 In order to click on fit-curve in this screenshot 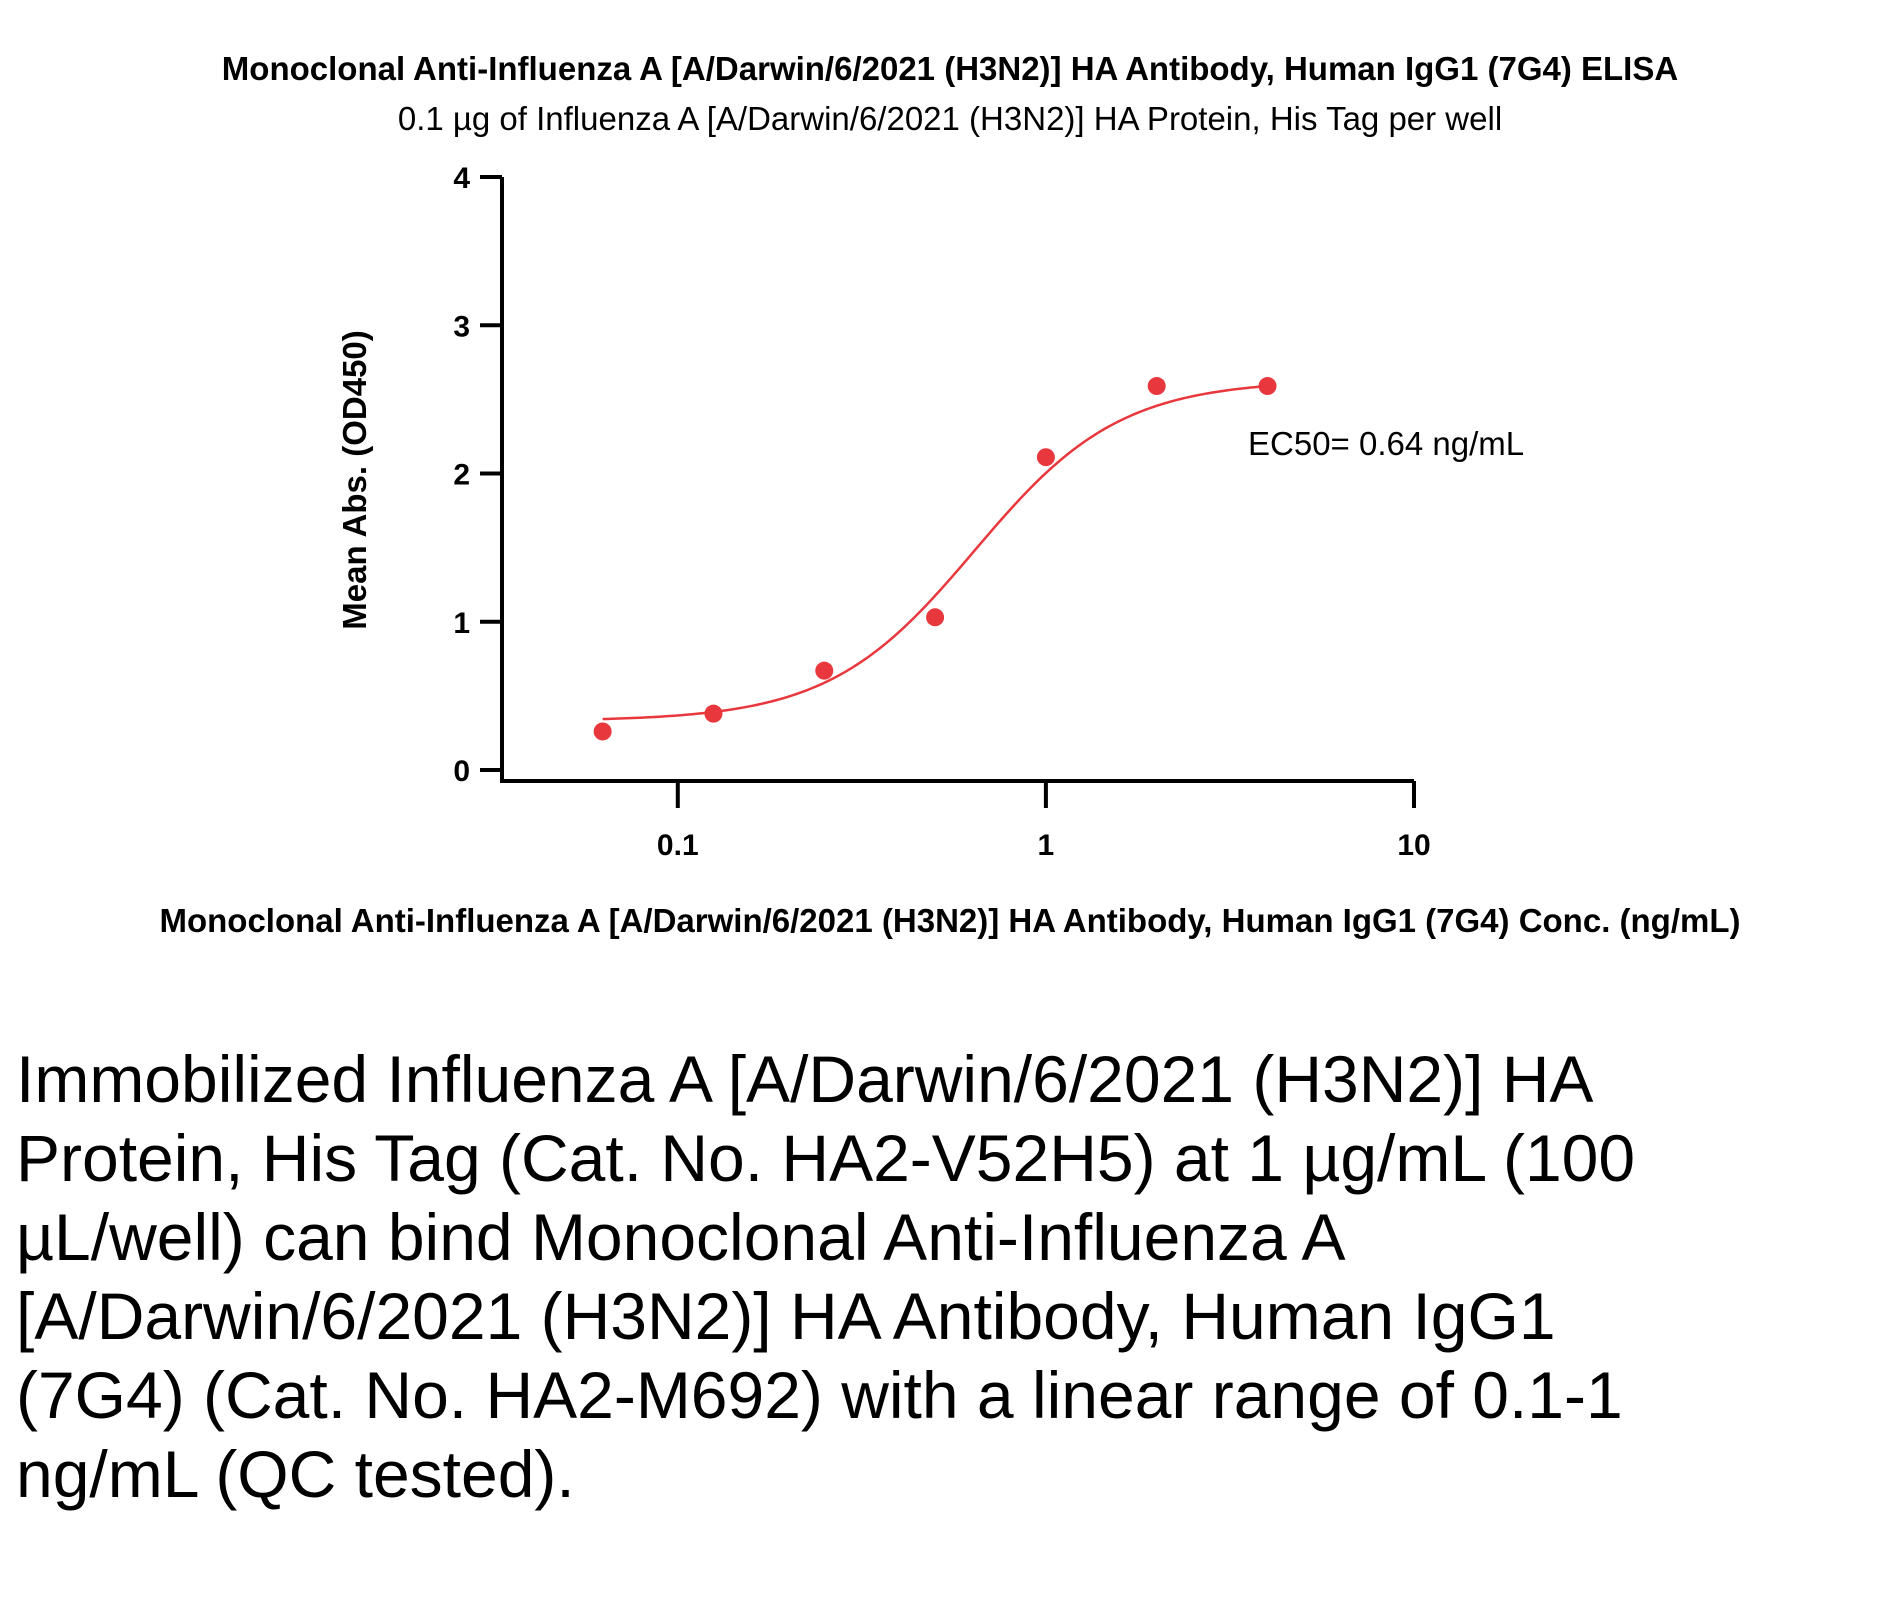, I will do `click(935, 552)`.